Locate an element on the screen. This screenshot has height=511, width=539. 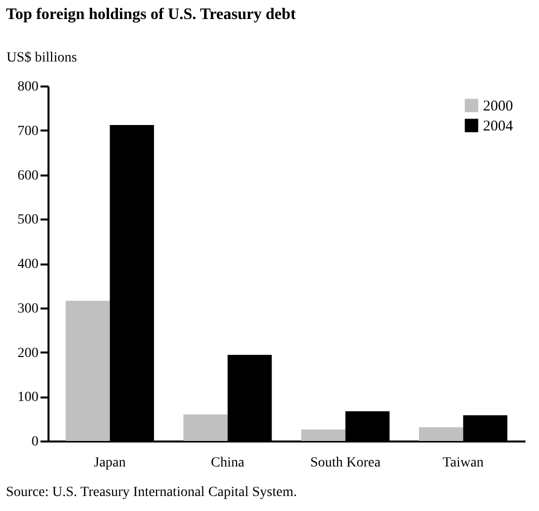
y-tick-label: 700 is located at coordinates (28, 131).